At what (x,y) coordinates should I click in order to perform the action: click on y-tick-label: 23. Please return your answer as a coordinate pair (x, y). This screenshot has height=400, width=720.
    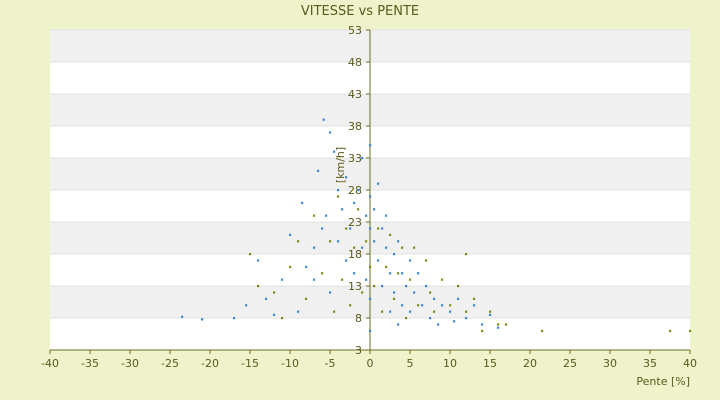
    Looking at the image, I should click on (355, 222).